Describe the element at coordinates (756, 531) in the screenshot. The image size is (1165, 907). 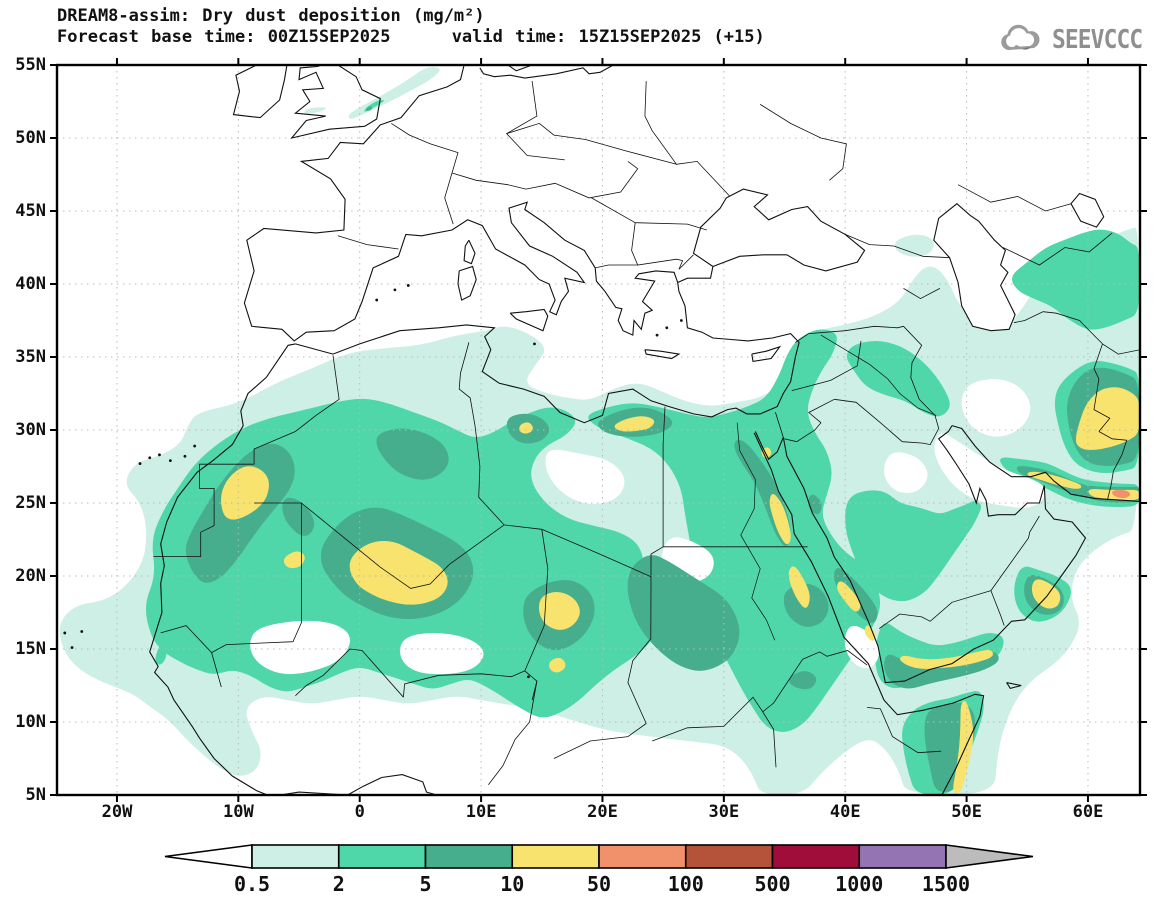
I see `river` at that location.